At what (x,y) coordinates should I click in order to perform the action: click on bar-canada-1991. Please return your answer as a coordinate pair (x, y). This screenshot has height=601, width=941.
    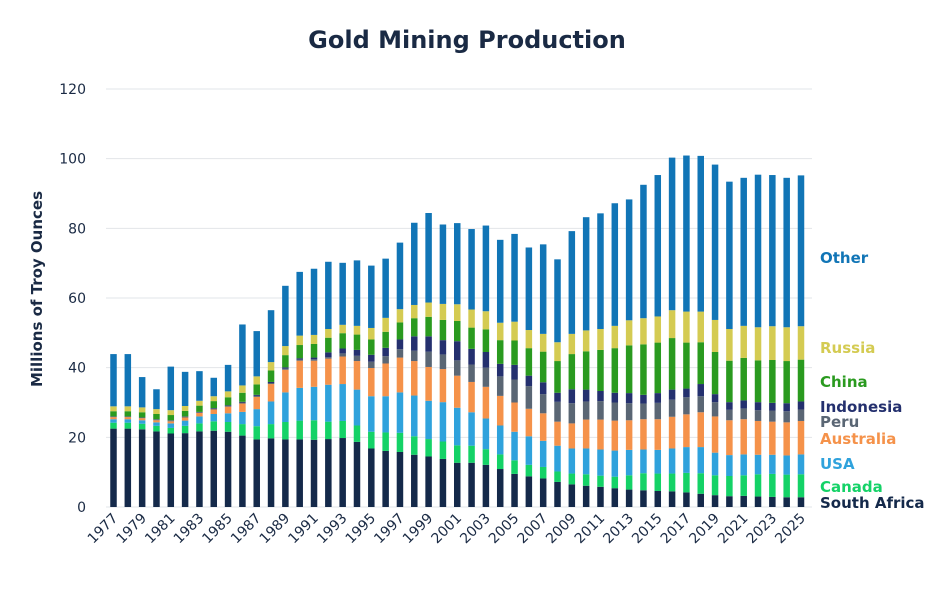
    Looking at the image, I should click on (314, 430).